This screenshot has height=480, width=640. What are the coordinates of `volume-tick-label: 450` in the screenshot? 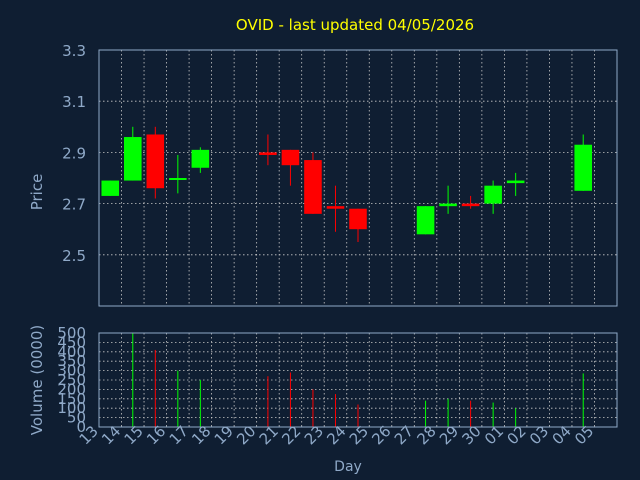 It's located at (71, 342).